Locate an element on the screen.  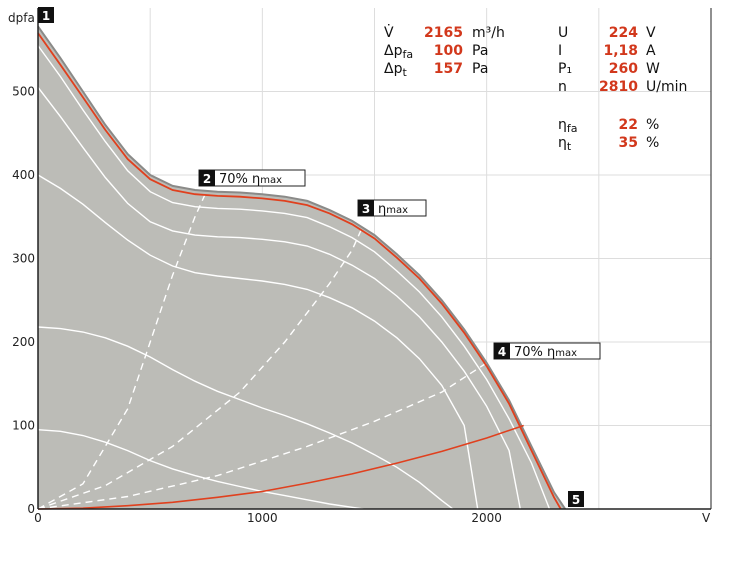
param-left-value: 100 is located at coordinates (448, 51).